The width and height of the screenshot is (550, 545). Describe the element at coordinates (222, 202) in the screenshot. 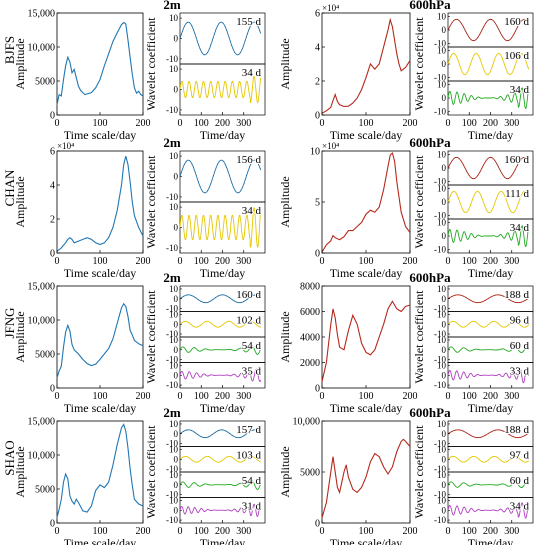

I see `wavelet-chart-chan-2m` at that location.